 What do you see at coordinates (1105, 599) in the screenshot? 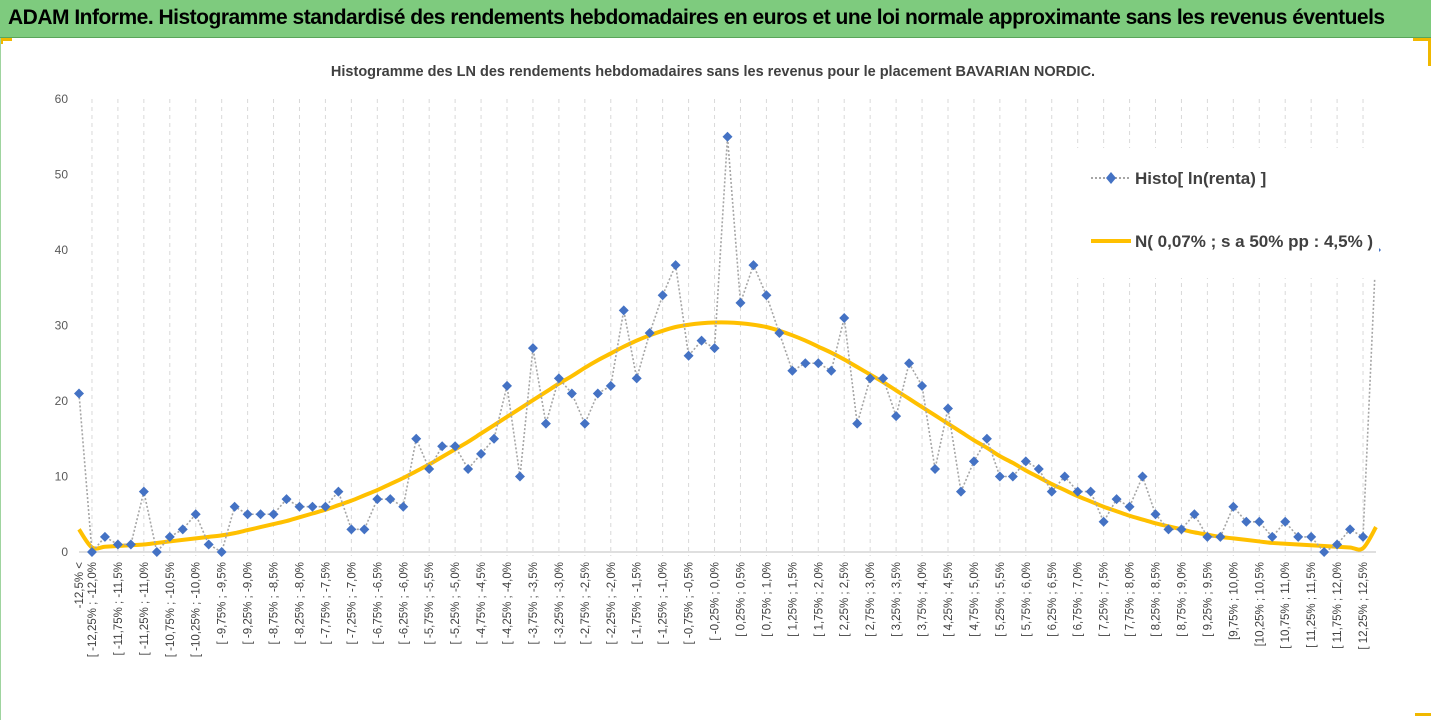
I see `x-tick-label: [ 7,25% ; 7,5%` at bounding box center [1105, 599].